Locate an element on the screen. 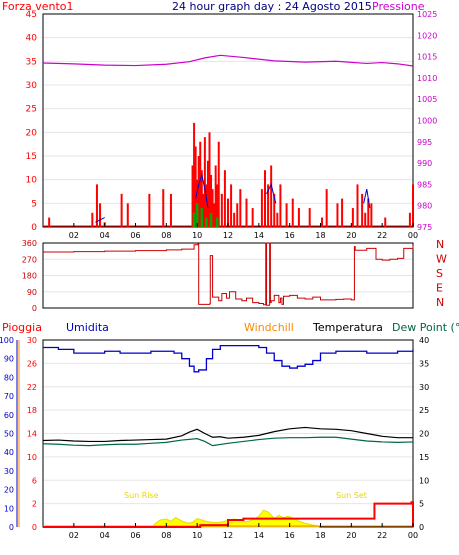 Image resolution: width=459 pixels, height=555 pixels. compass-label: S is located at coordinates (439, 273).